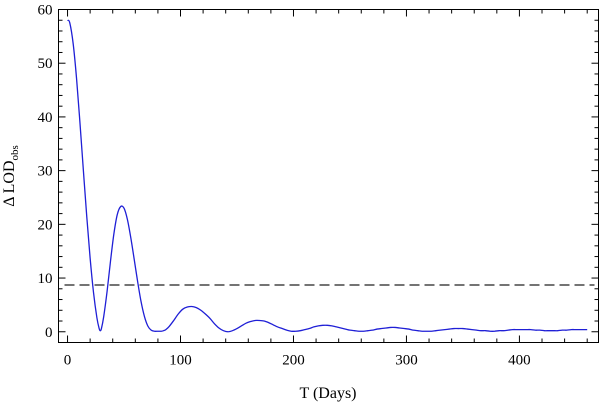 The height and width of the screenshot is (404, 600). Describe the element at coordinates (45, 11) in the screenshot. I see `y-tick-label: 60` at that location.